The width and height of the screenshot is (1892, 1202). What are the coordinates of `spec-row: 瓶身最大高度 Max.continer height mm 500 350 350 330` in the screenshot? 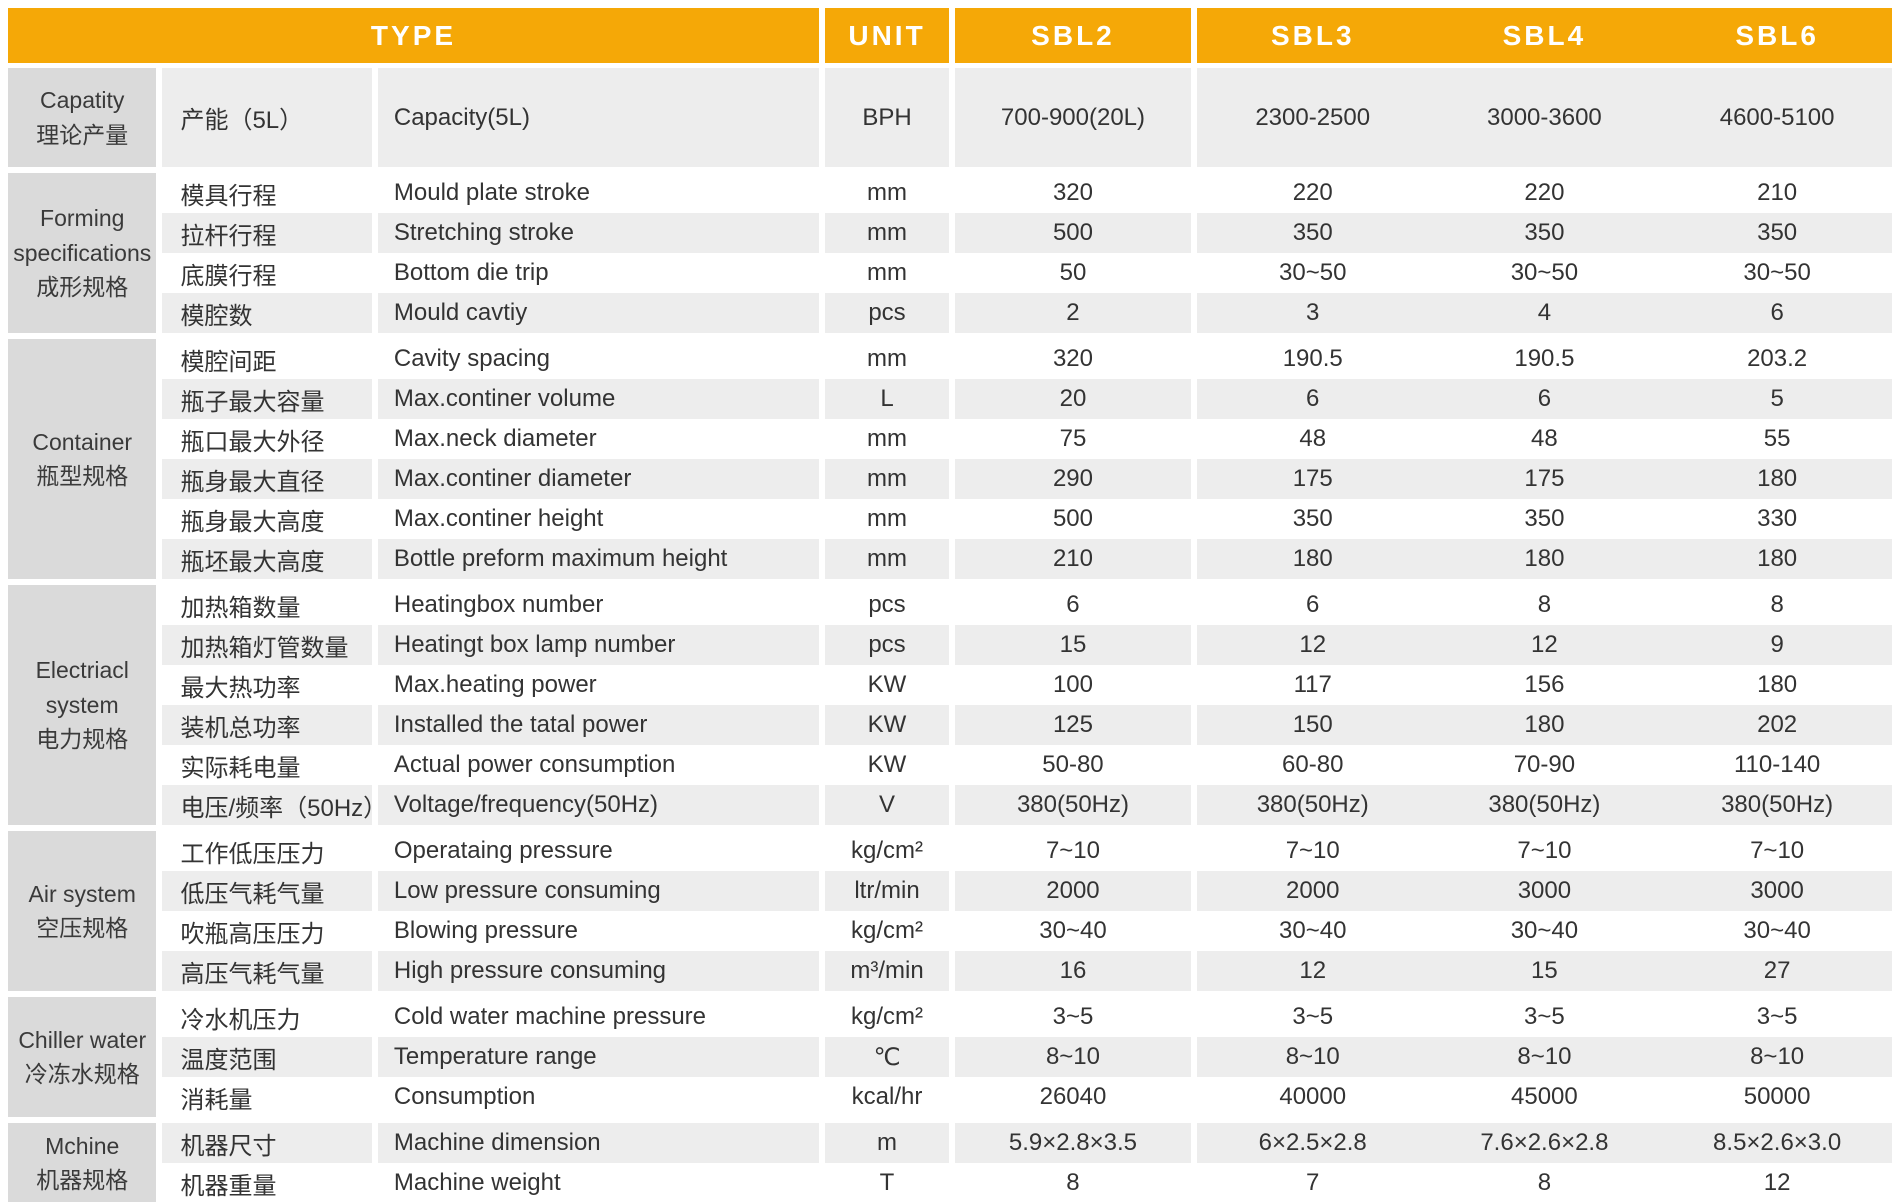 It's located at (950, 519).